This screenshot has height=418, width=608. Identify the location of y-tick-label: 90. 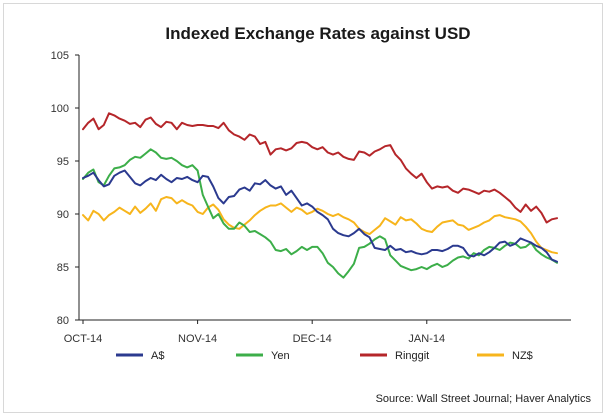
(63, 215).